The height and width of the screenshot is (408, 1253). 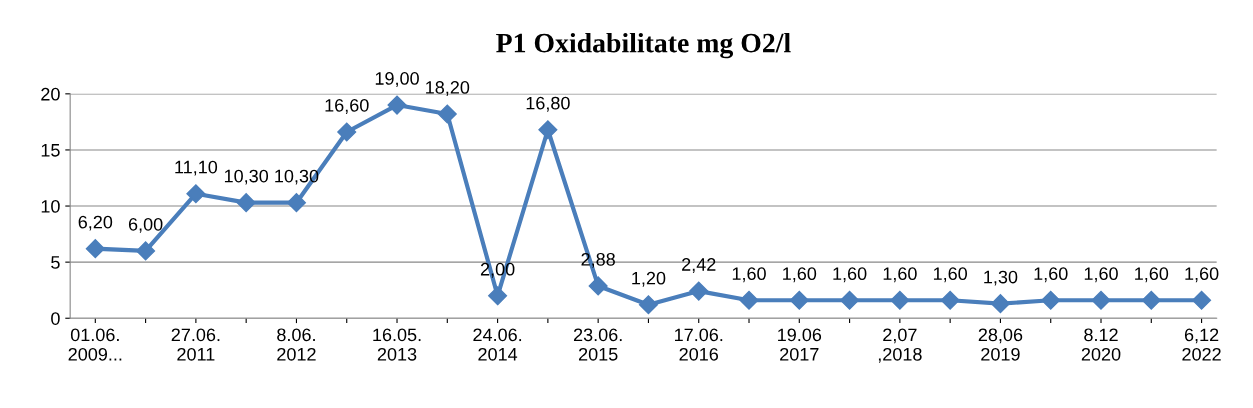 I want to click on data-label: 18,20, so click(x=448, y=88).